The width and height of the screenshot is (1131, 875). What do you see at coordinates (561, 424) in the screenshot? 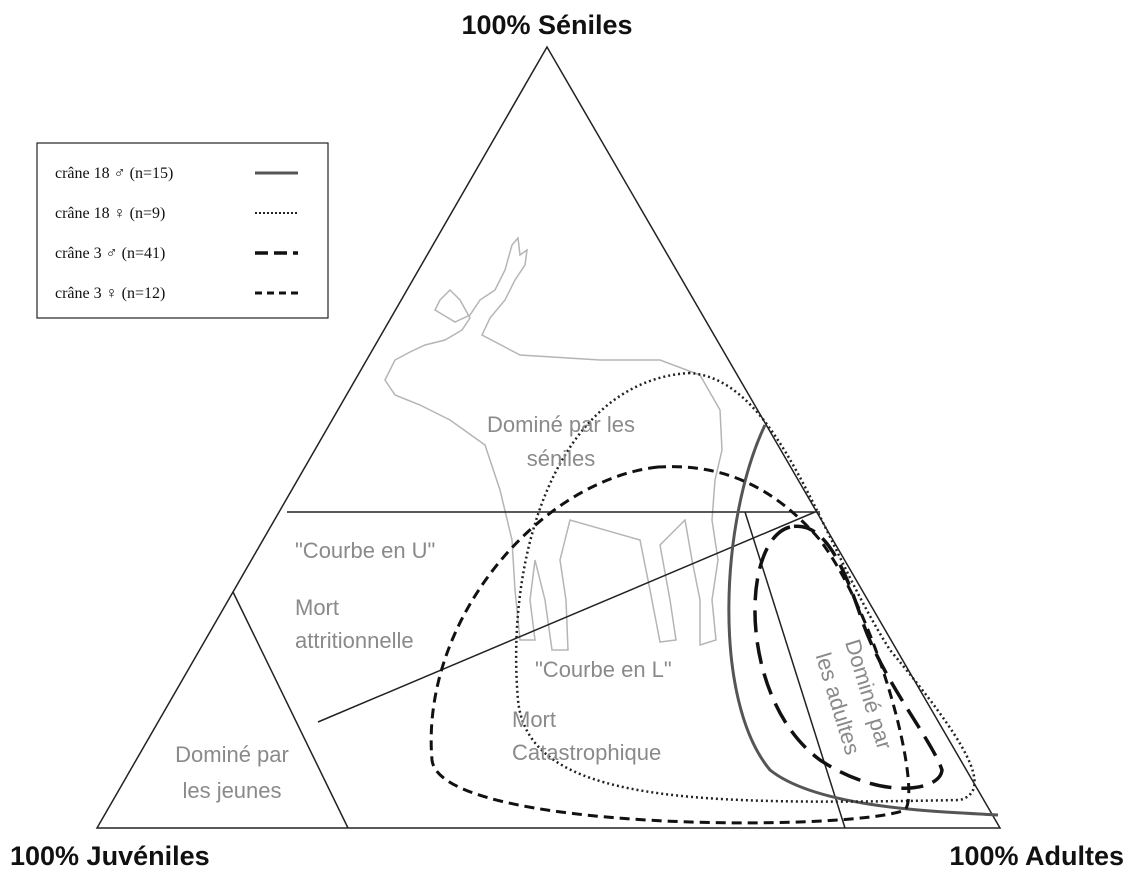
I see `region-label: Dominé par les` at bounding box center [561, 424].